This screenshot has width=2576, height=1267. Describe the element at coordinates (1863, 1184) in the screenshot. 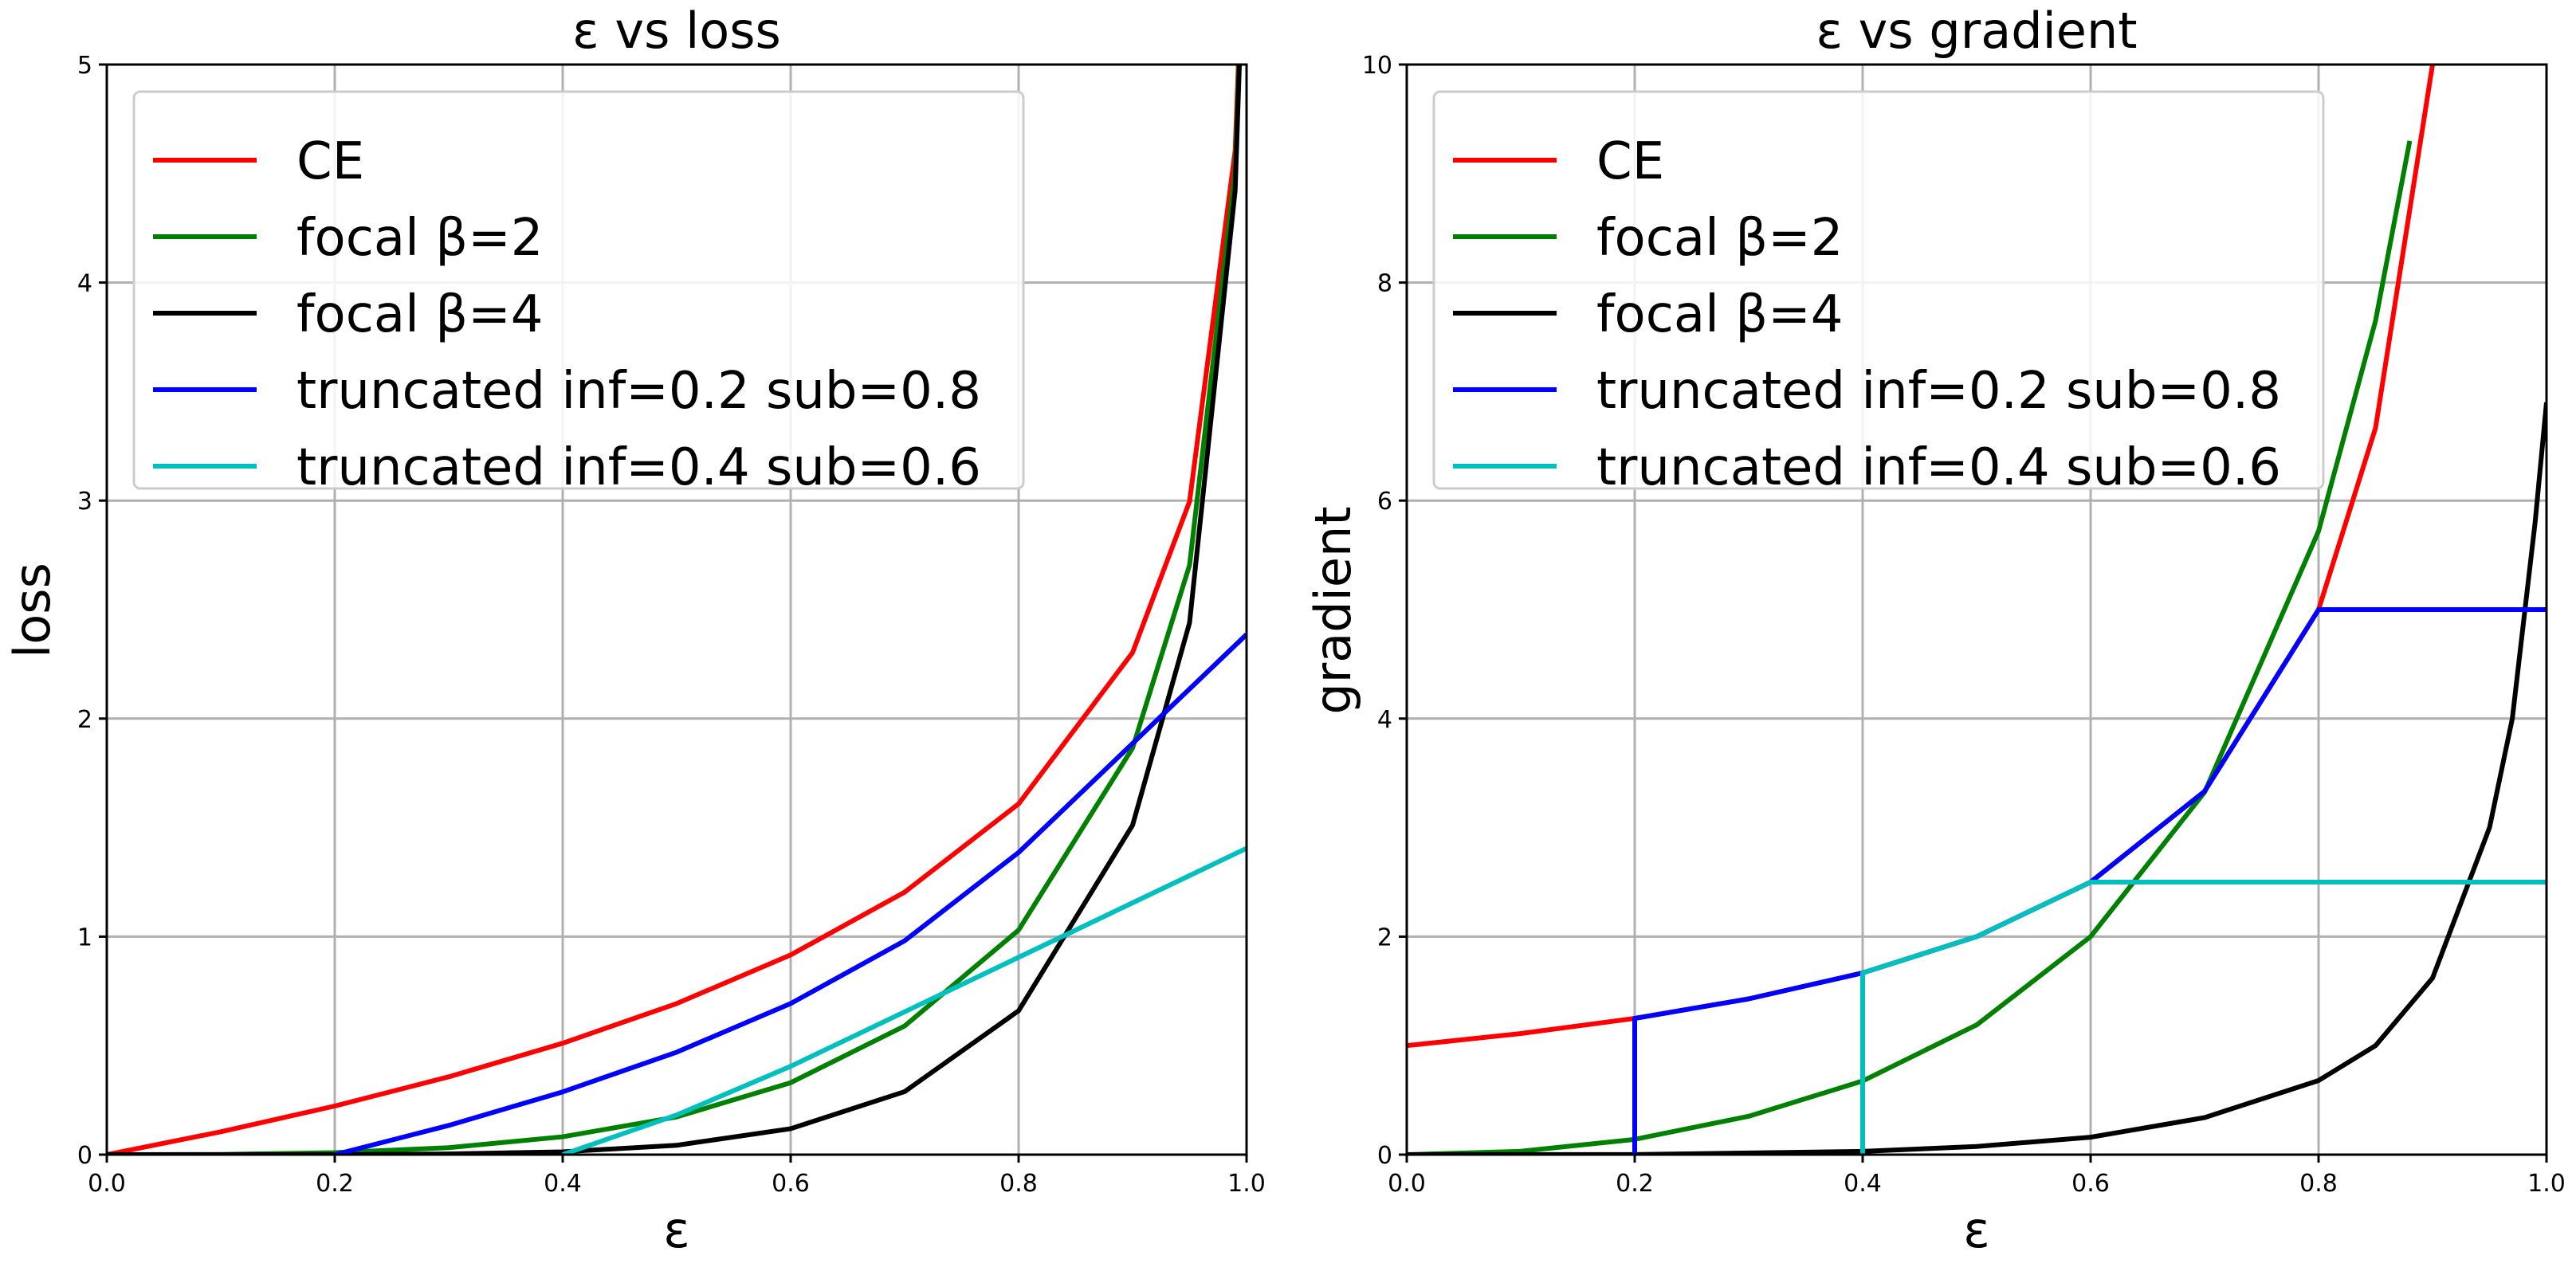

I see `gradient-x-tick-label: 0.4` at that location.